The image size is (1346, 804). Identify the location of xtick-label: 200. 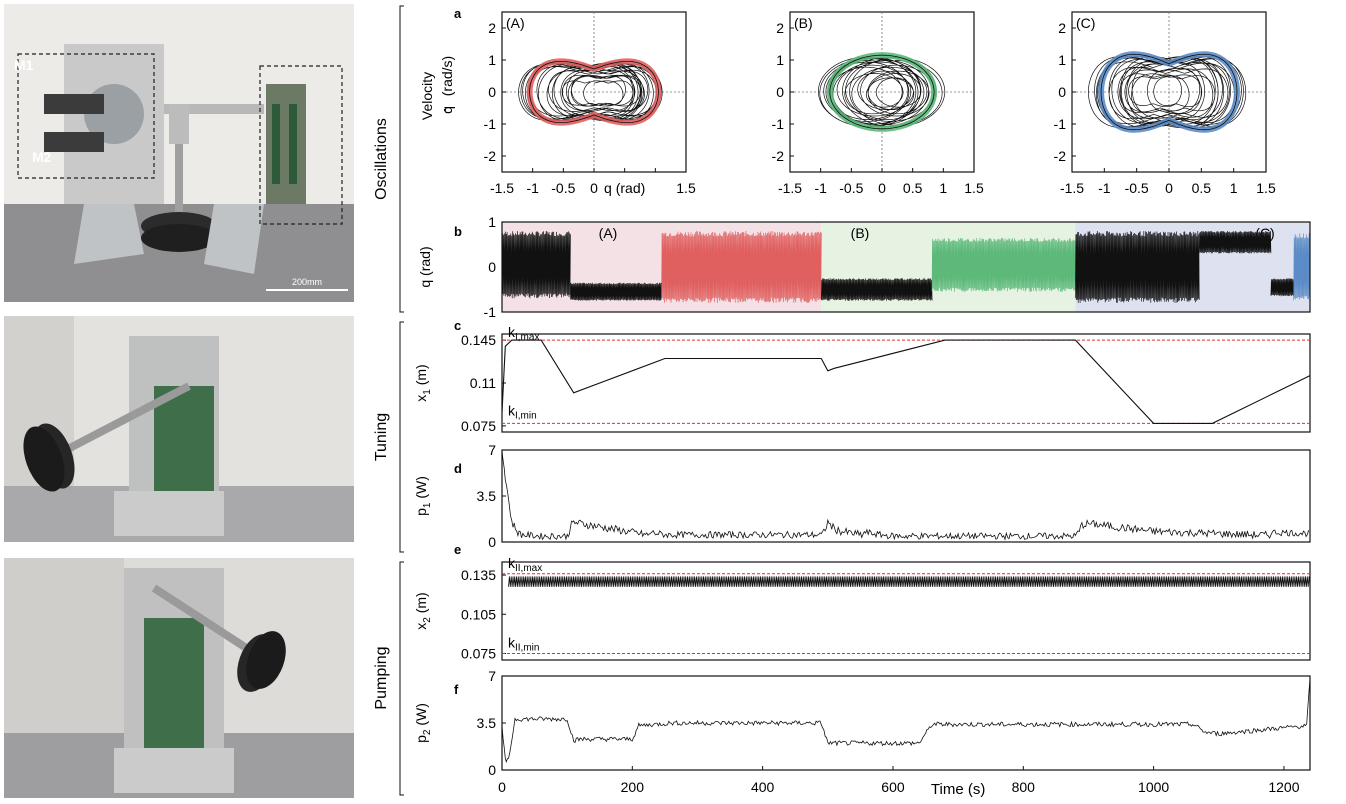
(633, 787).